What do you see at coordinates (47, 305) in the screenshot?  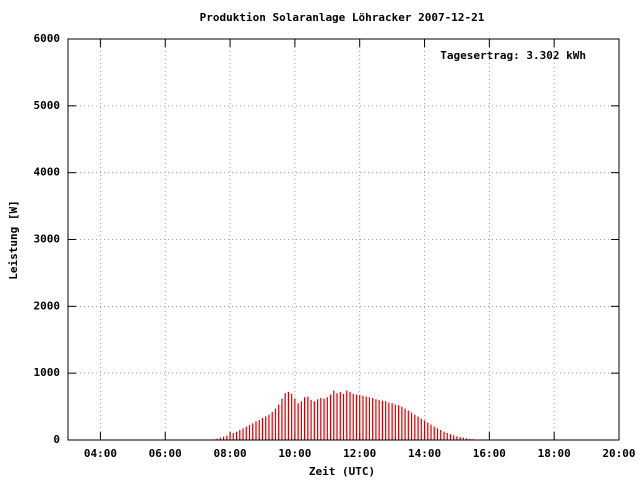 I see `y-tick-label: 2000` at bounding box center [47, 305].